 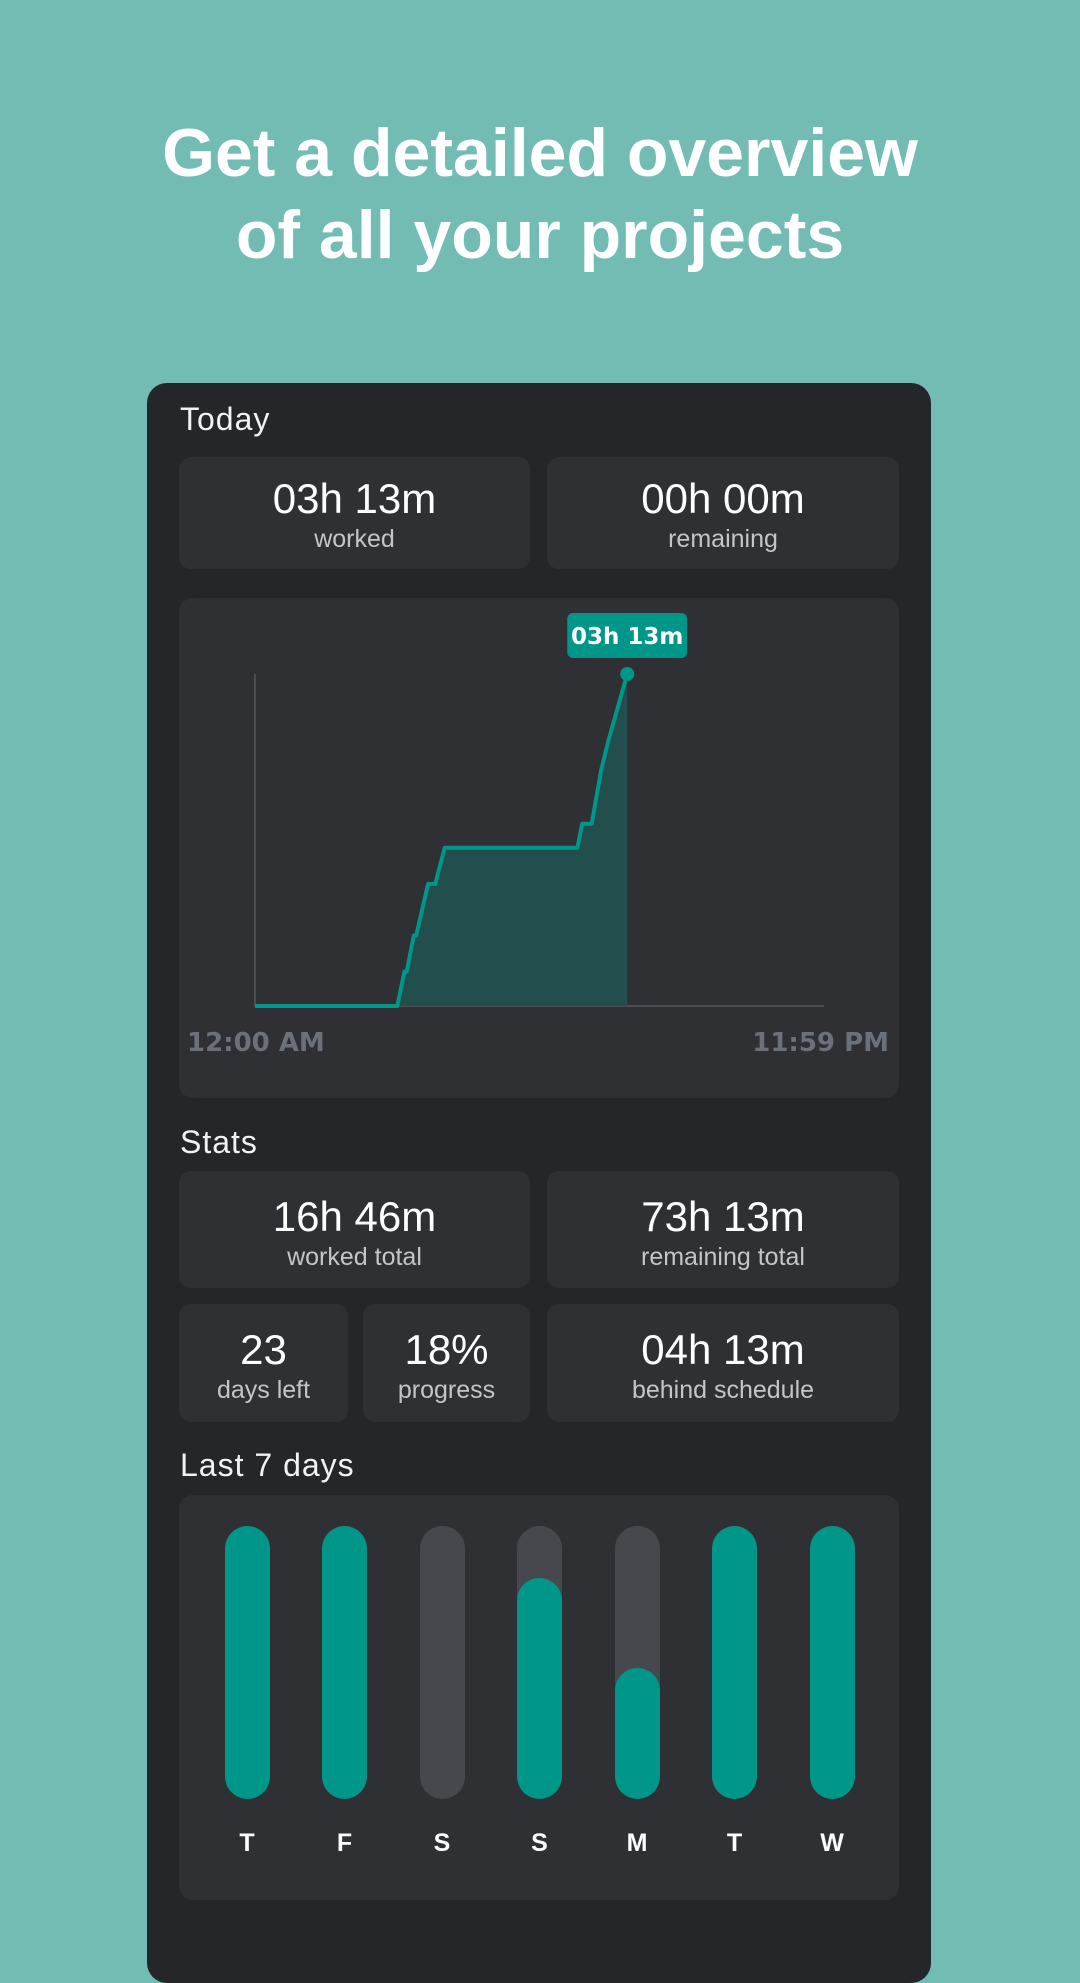 What do you see at coordinates (446, 1390) in the screenshot?
I see `progress-label: progress` at bounding box center [446, 1390].